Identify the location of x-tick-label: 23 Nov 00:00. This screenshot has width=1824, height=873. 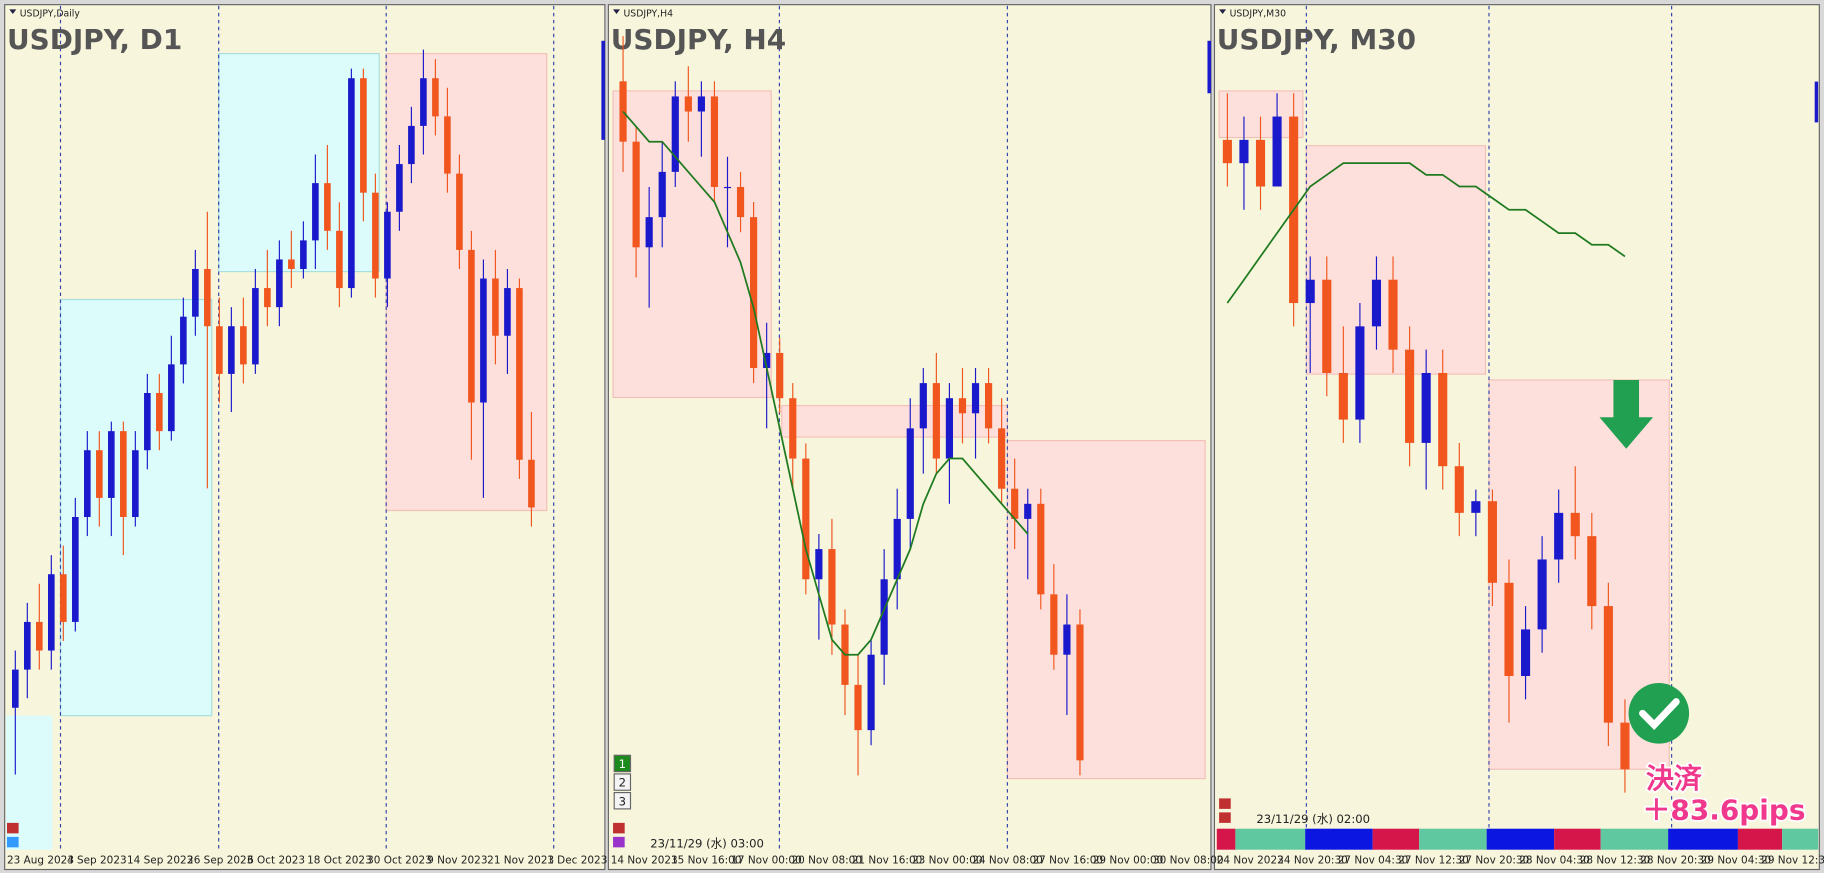
(947, 861).